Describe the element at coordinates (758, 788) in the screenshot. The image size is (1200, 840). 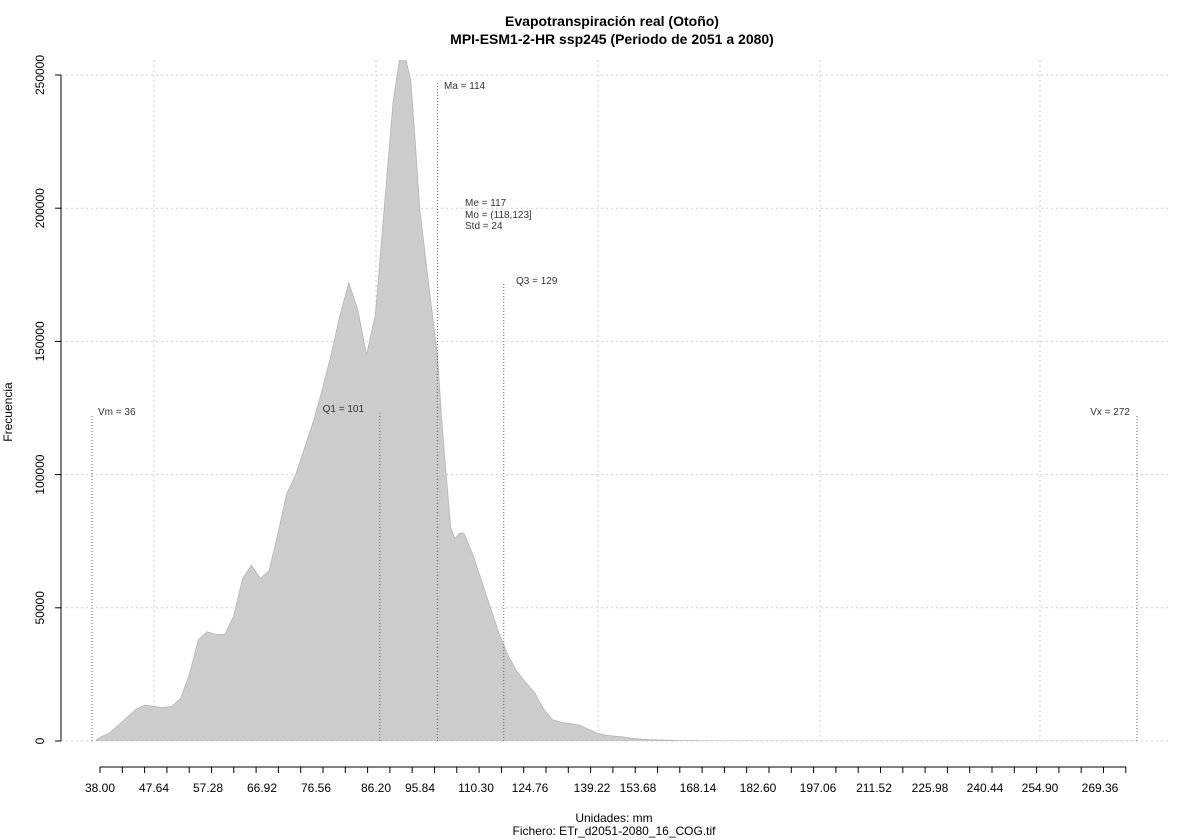
I see `x-tick-label: 182.60` at that location.